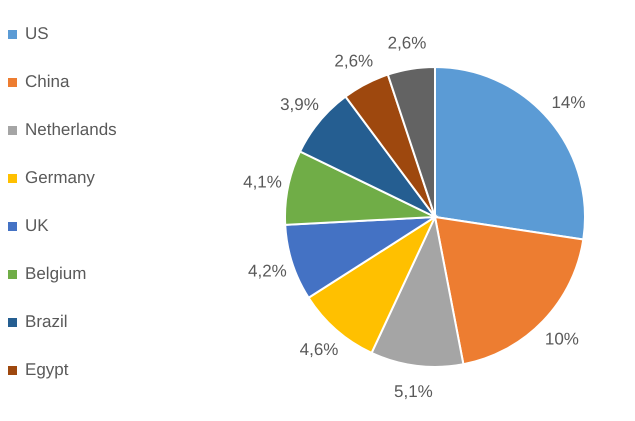  What do you see at coordinates (60, 178) in the screenshot?
I see `legend-label: Germany` at bounding box center [60, 178].